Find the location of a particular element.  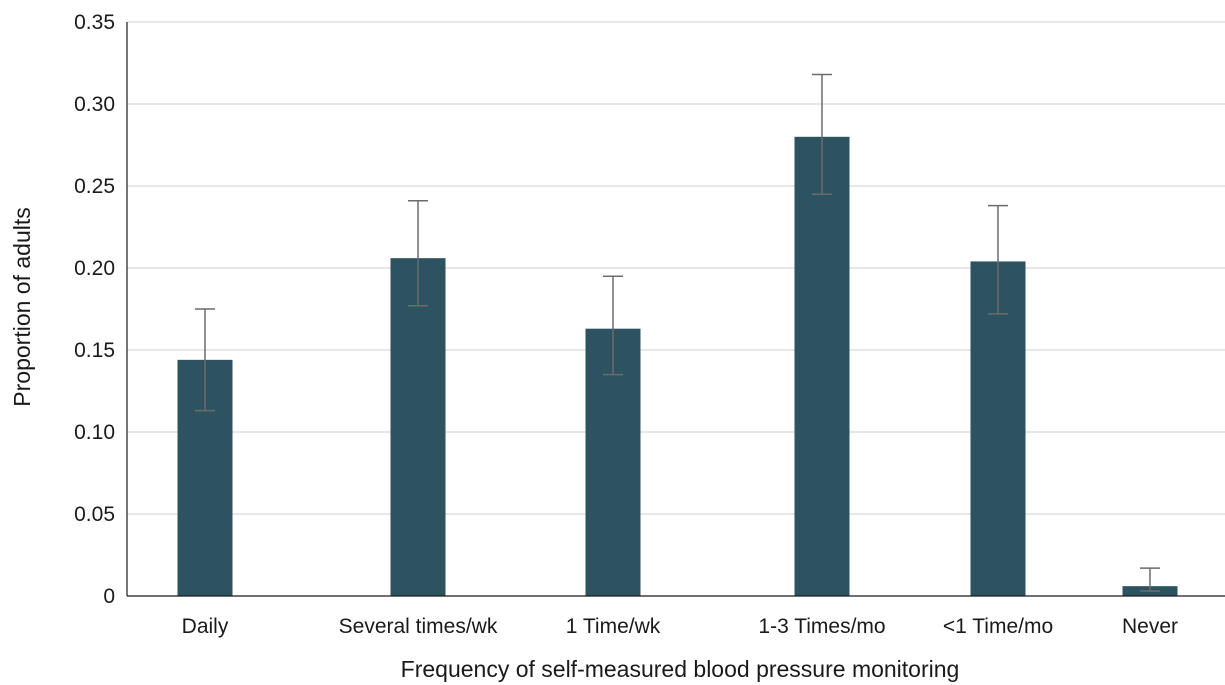

x-tick-label: <1 Time/mo is located at coordinates (998, 626).